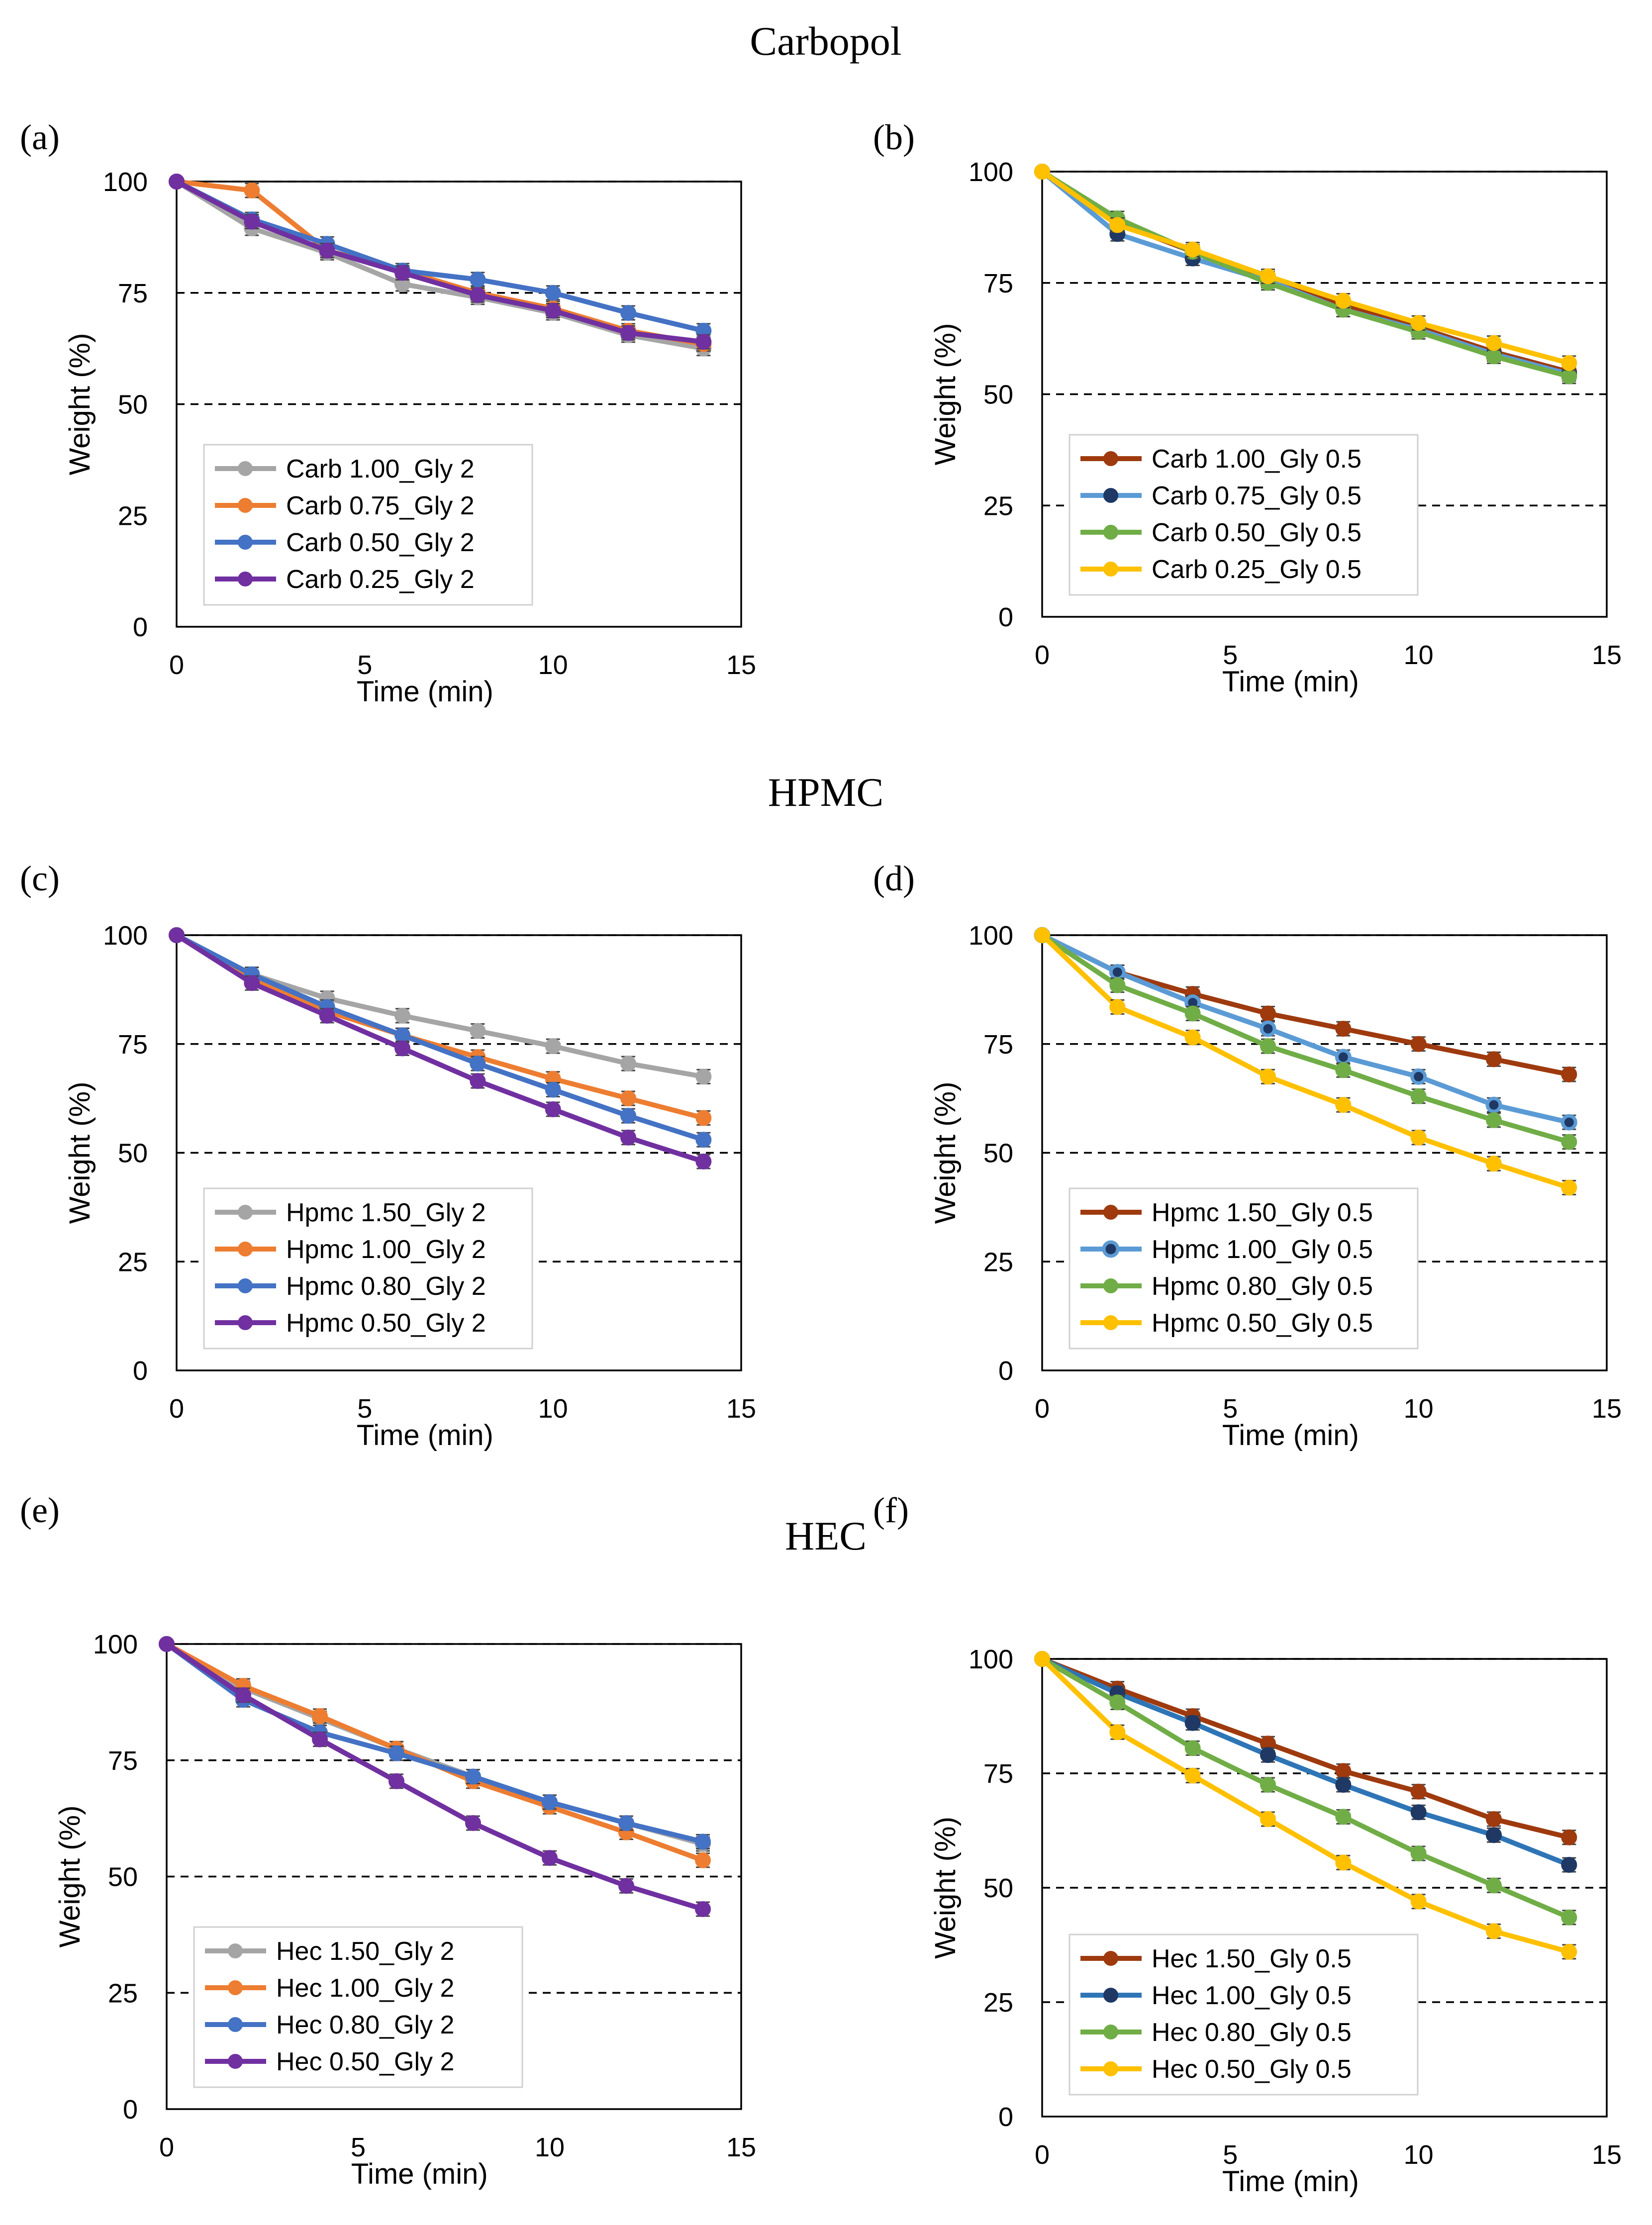 The image size is (1652, 2225). Describe the element at coordinates (825, 792) in the screenshot. I see `group-title-hpmc: HPMC` at that location.